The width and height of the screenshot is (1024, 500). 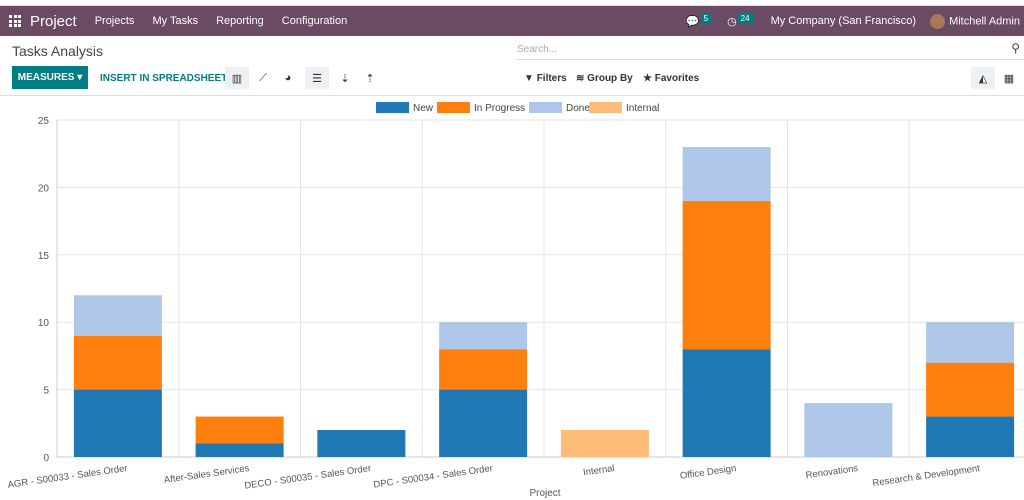 What do you see at coordinates (15, 21) in the screenshot?
I see `apps-menu-icon` at bounding box center [15, 21].